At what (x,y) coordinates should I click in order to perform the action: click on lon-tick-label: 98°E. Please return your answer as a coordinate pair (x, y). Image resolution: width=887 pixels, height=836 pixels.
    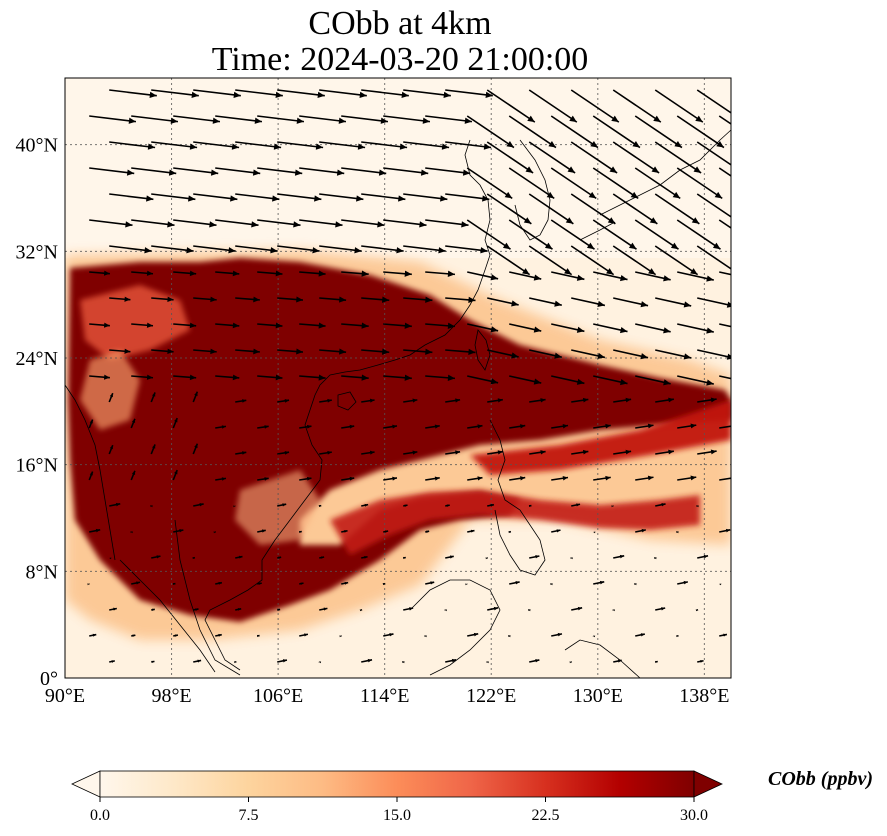
    Looking at the image, I should click on (171, 696).